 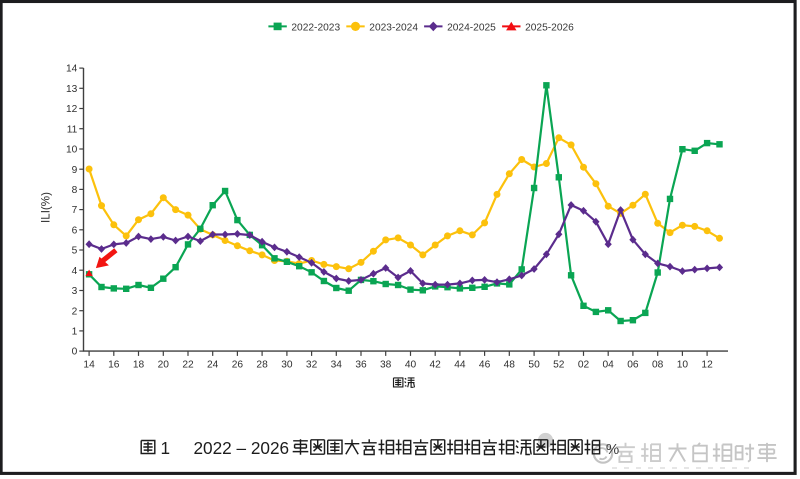 What do you see at coordinates (460, 364) in the screenshot?
I see `svg-text: 44` at bounding box center [460, 364].